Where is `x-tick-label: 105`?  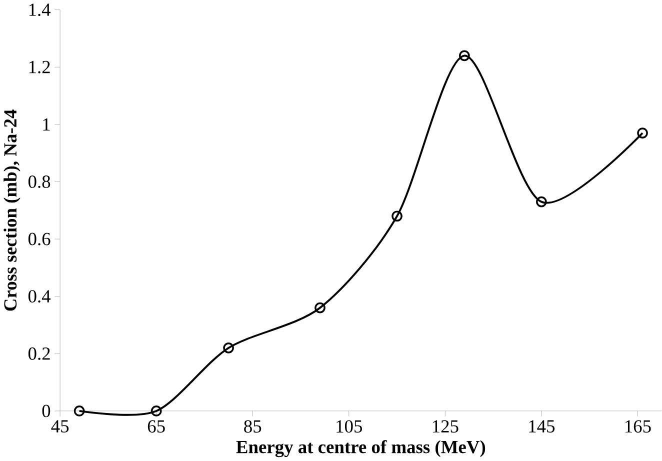
x-tick-label: 105 is located at coordinates (349, 426).